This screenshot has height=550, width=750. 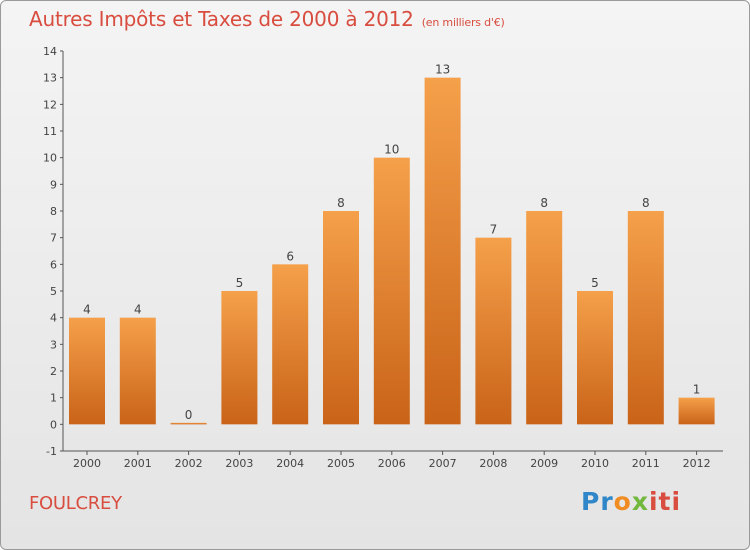 What do you see at coordinates (239, 463) in the screenshot?
I see `x-tick-label-2003: 2003` at bounding box center [239, 463].